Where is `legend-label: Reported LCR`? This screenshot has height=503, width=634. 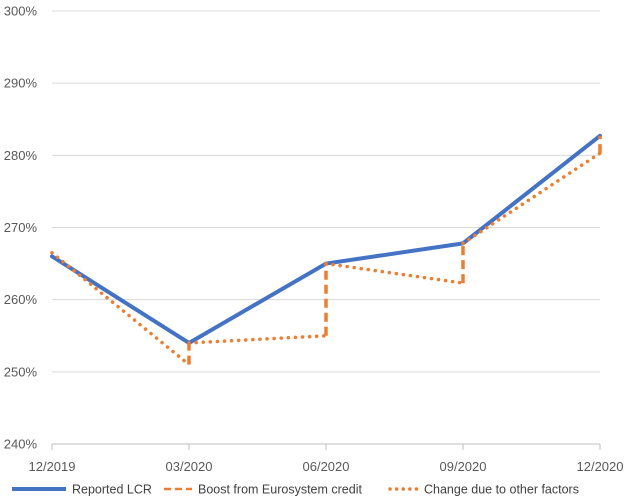 legend-label: Reported LCR is located at coordinates (112, 490).